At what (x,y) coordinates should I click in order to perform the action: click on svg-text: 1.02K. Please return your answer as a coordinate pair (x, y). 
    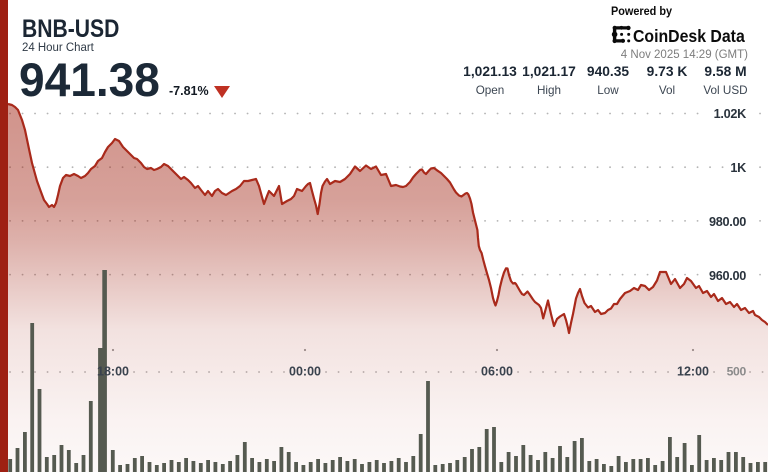
    Looking at the image, I should click on (730, 114).